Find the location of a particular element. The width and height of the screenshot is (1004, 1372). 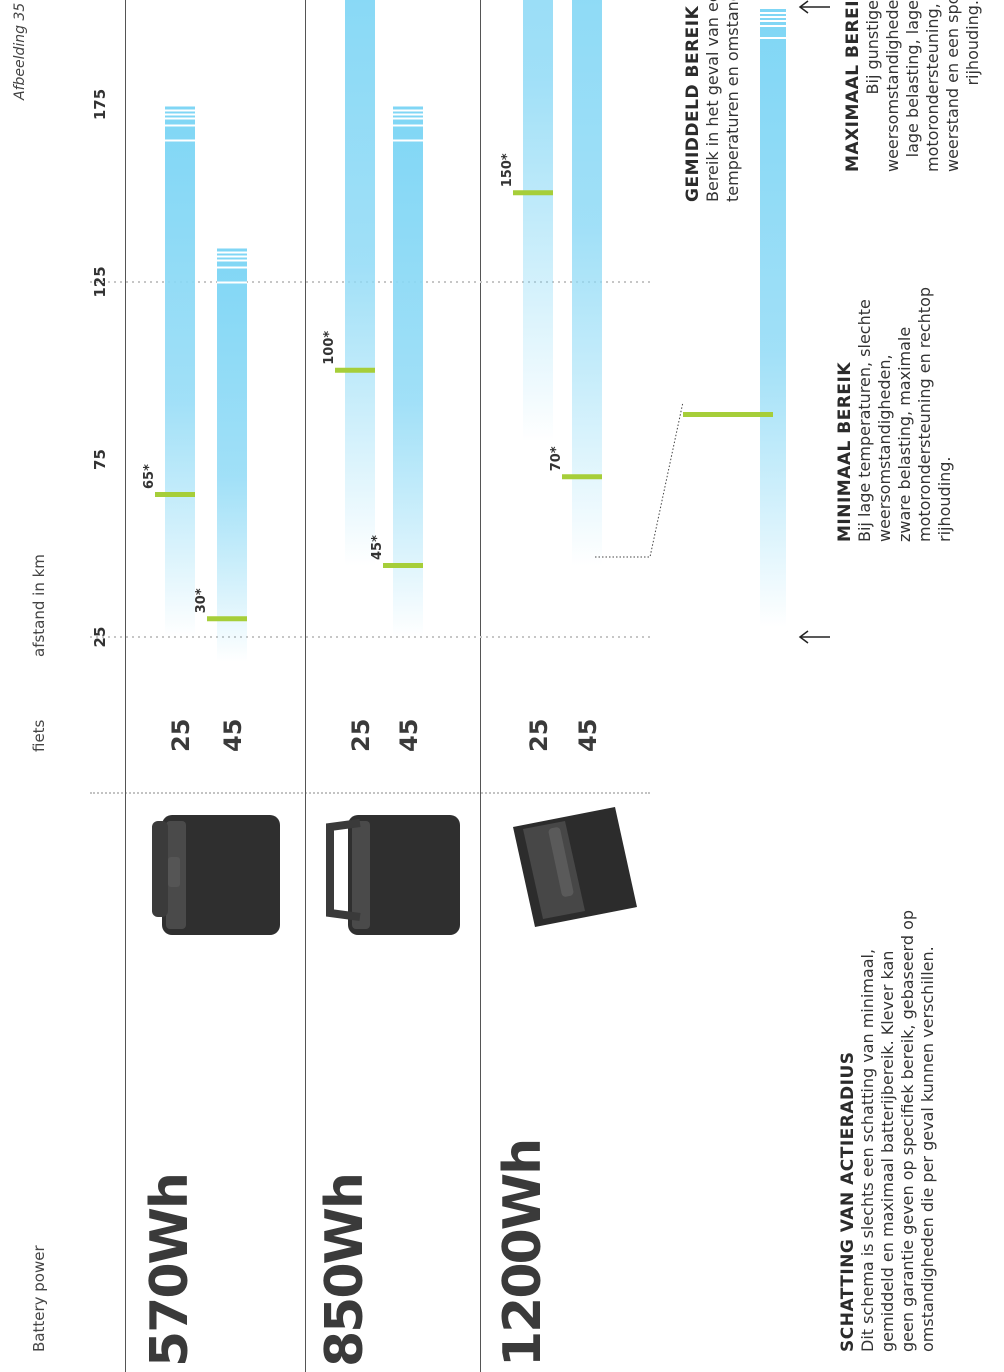

legend-min-line-2: zware belasting, maximale is located at coordinates (904, 434).